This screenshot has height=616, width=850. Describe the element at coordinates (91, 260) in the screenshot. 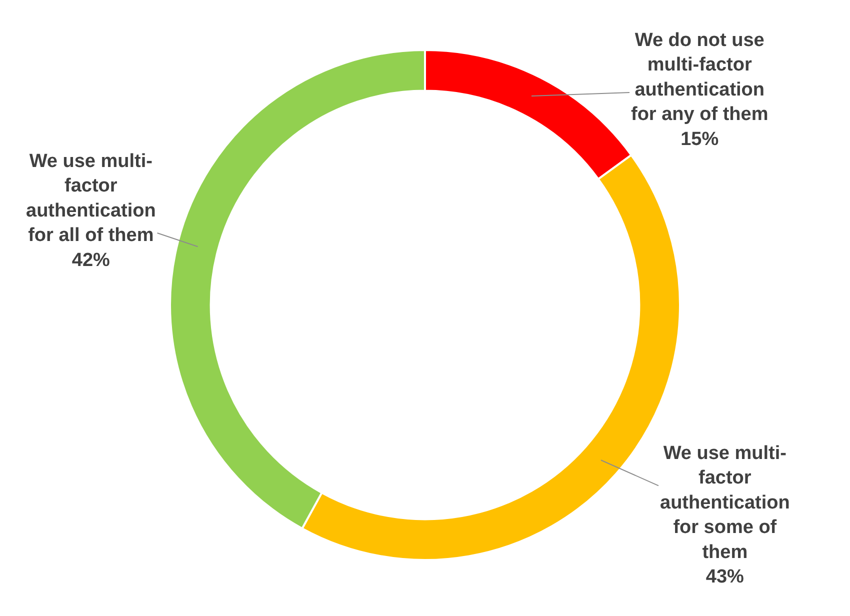

I see `data-label: 42%` at that location.